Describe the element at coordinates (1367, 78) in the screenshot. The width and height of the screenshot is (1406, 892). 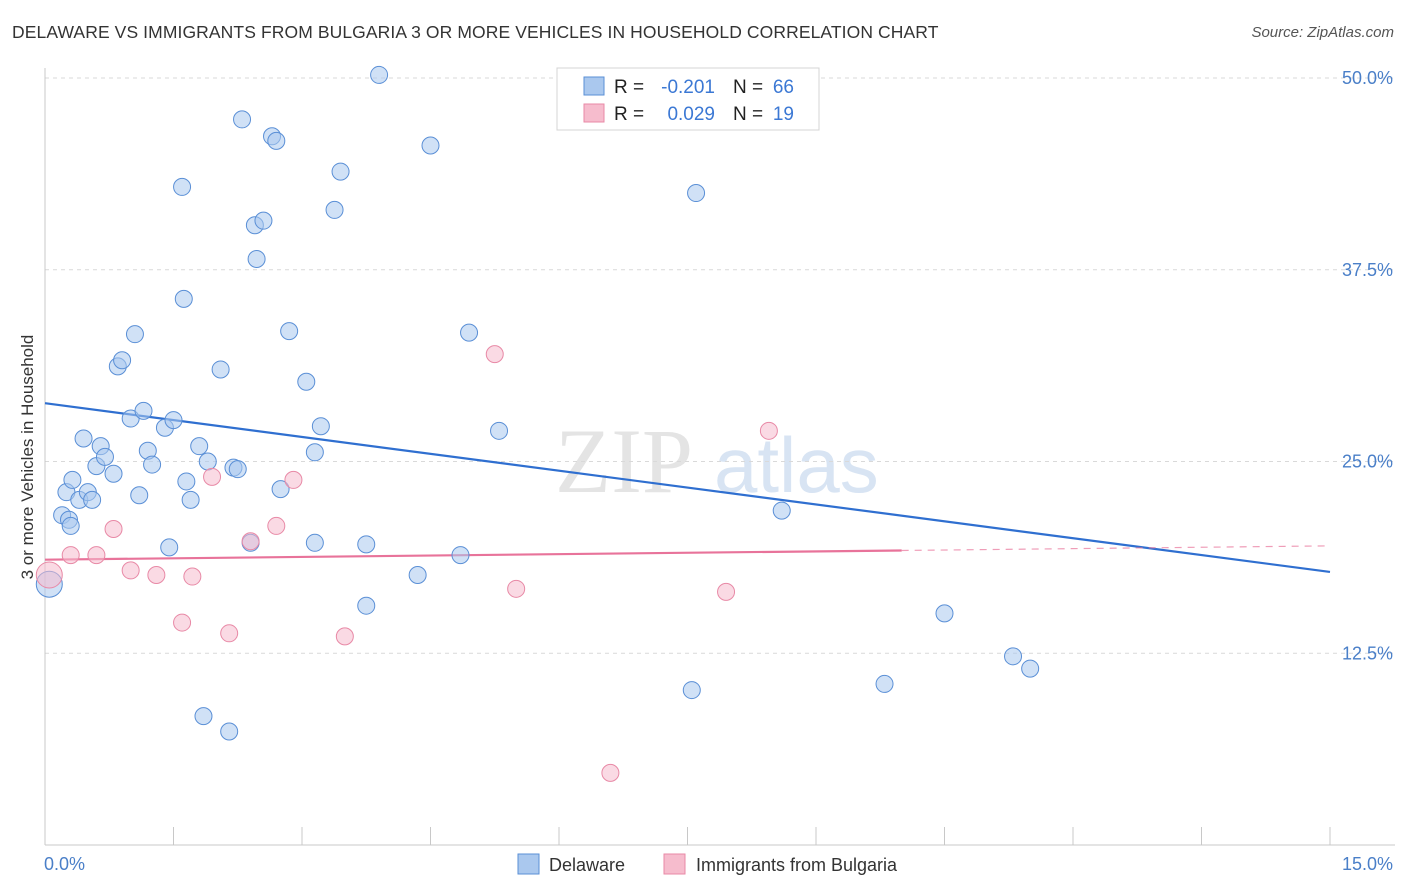
I see `y-tick-label-3: 50.0%` at that location.